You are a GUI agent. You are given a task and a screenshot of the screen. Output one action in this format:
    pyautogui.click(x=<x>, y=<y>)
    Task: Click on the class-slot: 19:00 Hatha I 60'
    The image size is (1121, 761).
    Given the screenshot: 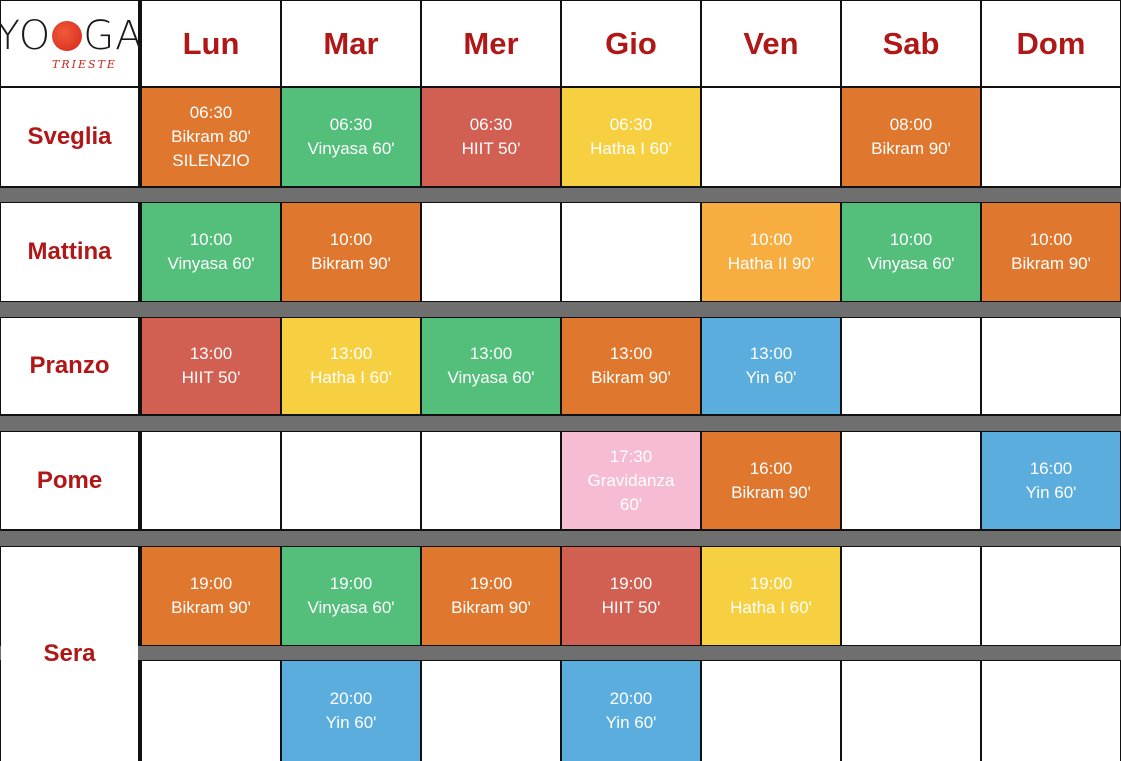 What is the action you would take?
    pyautogui.click(x=771, y=596)
    